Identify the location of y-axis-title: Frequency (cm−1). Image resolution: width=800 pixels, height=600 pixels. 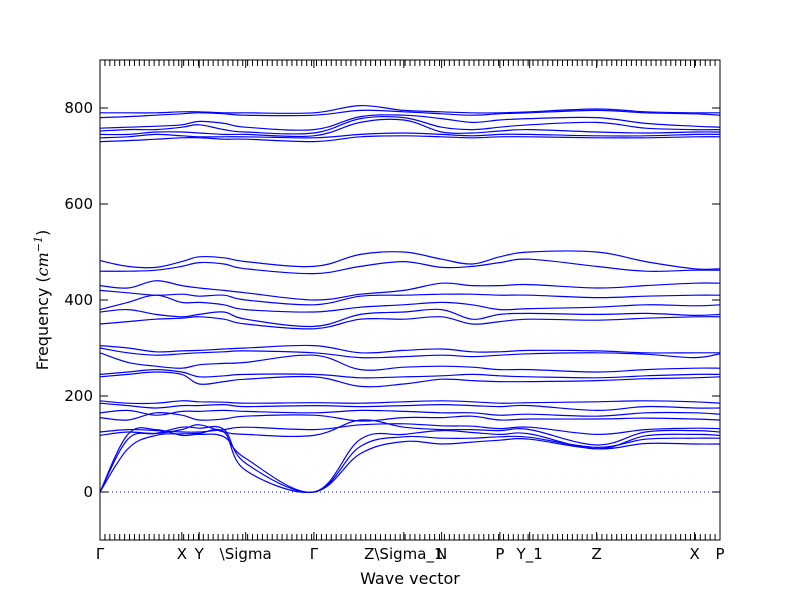
(42, 300).